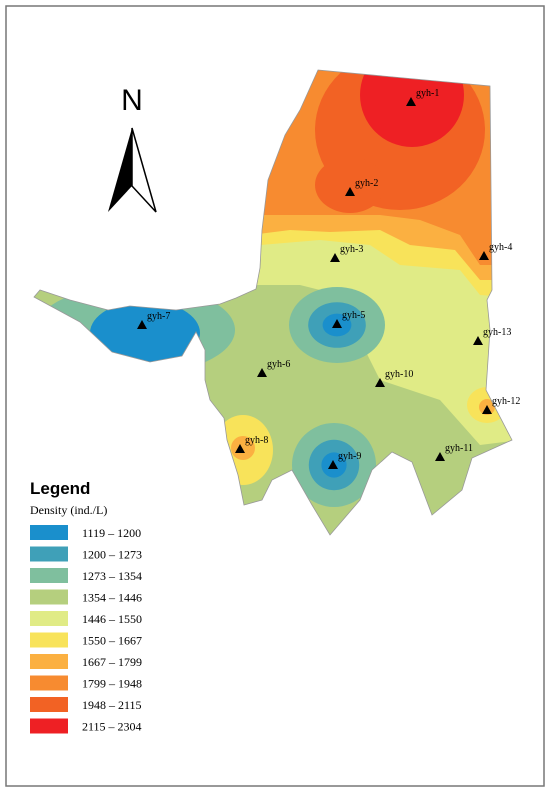  I want to click on station-label: gyh-7, so click(158, 316).